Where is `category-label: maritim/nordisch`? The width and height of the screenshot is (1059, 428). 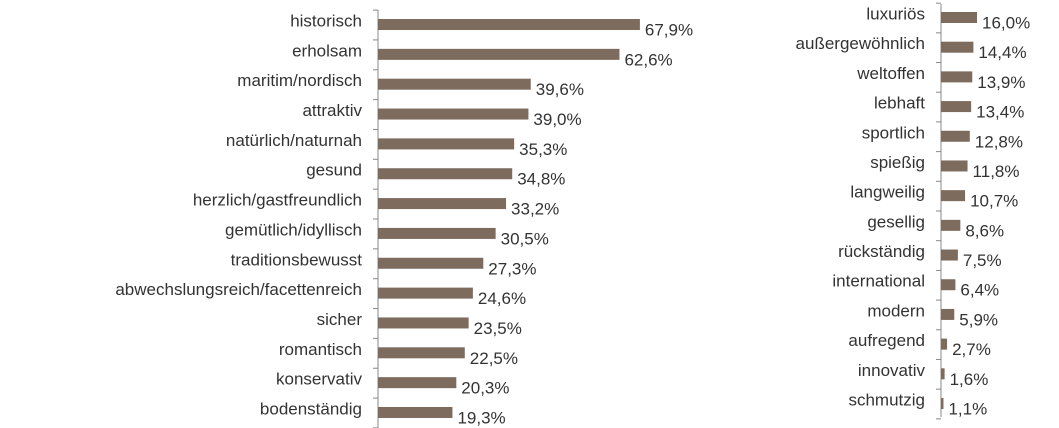 category-label: maritim/nordisch is located at coordinates (299, 80).